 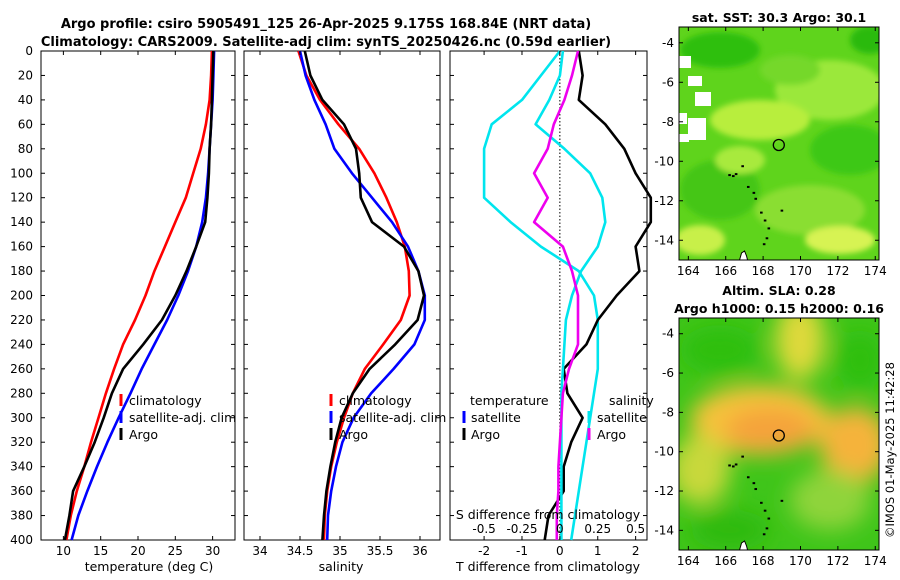 I want to click on depth-tick-label: 140, so click(x=21, y=222).